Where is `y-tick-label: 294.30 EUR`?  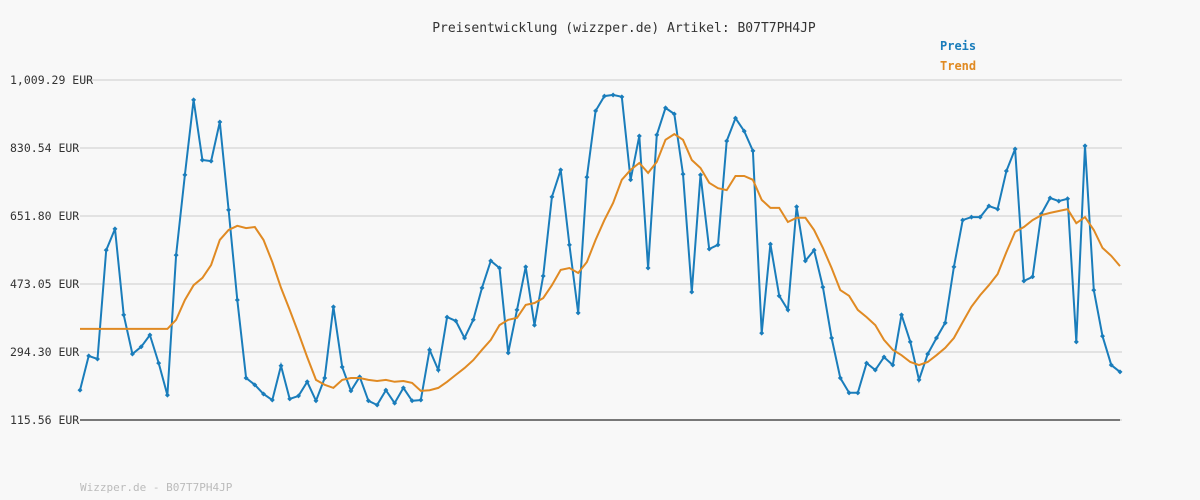
y-tick-label: 294.30 EUR is located at coordinates (44, 352).